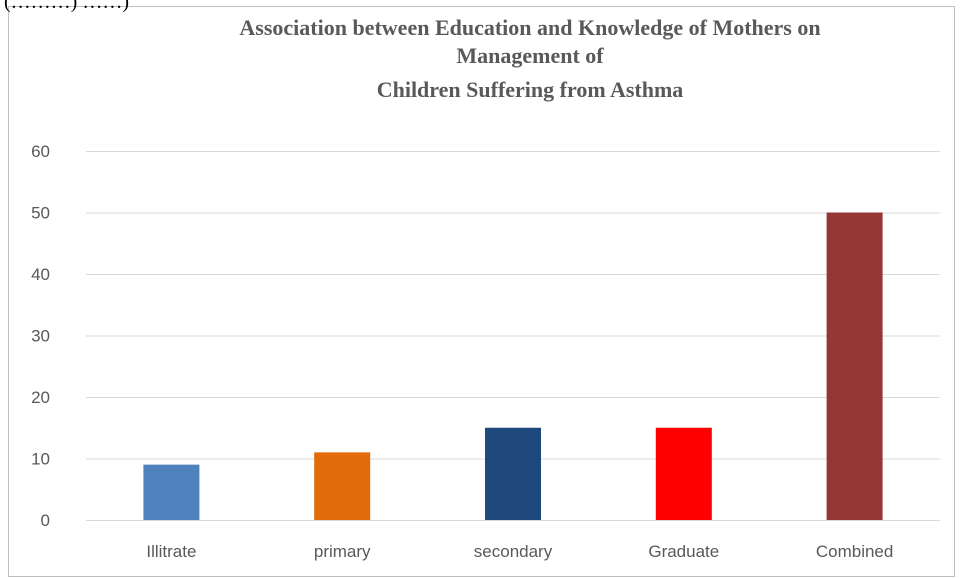  What do you see at coordinates (66, 6) in the screenshot?
I see `cropped-top-text: (………) ……)` at bounding box center [66, 6].